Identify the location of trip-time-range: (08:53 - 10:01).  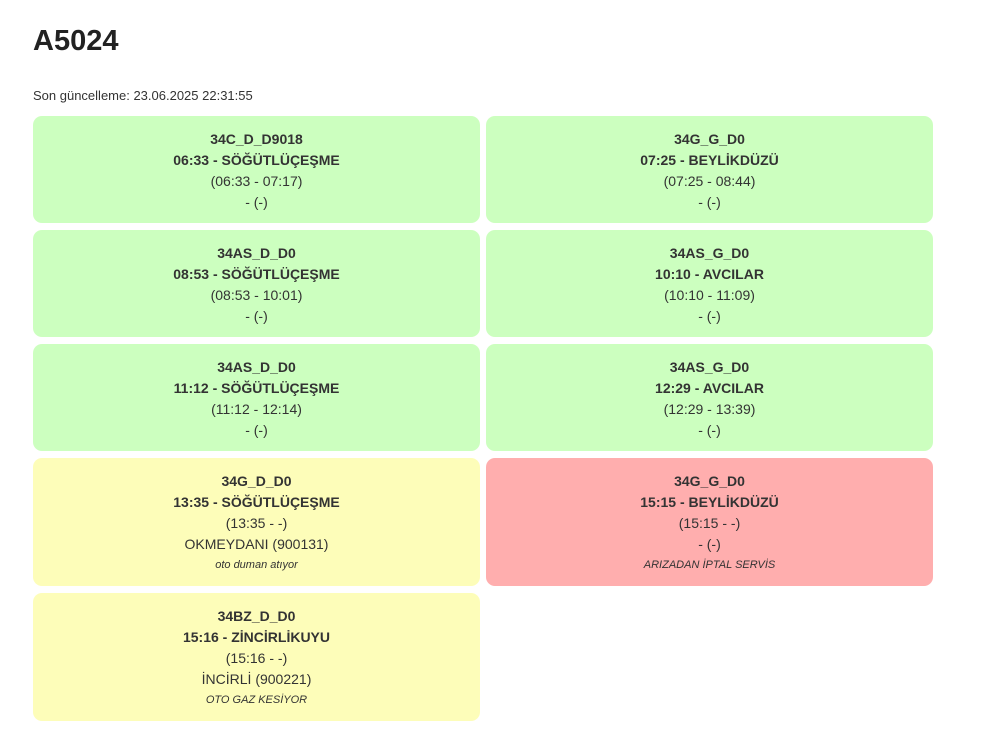
(256, 295).